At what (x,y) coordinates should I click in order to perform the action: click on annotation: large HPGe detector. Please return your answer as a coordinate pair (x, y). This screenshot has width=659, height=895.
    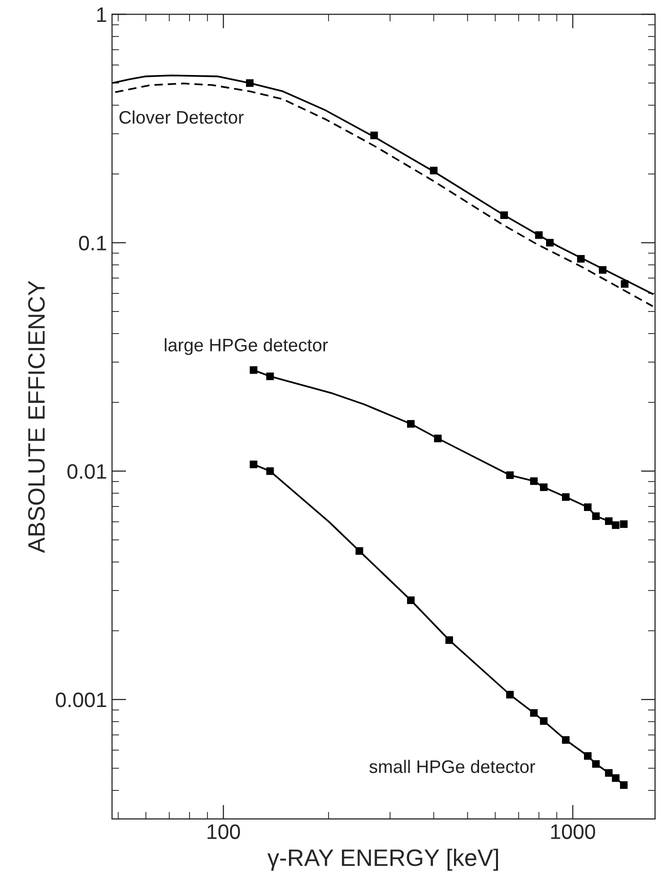
    Looking at the image, I should click on (246, 347).